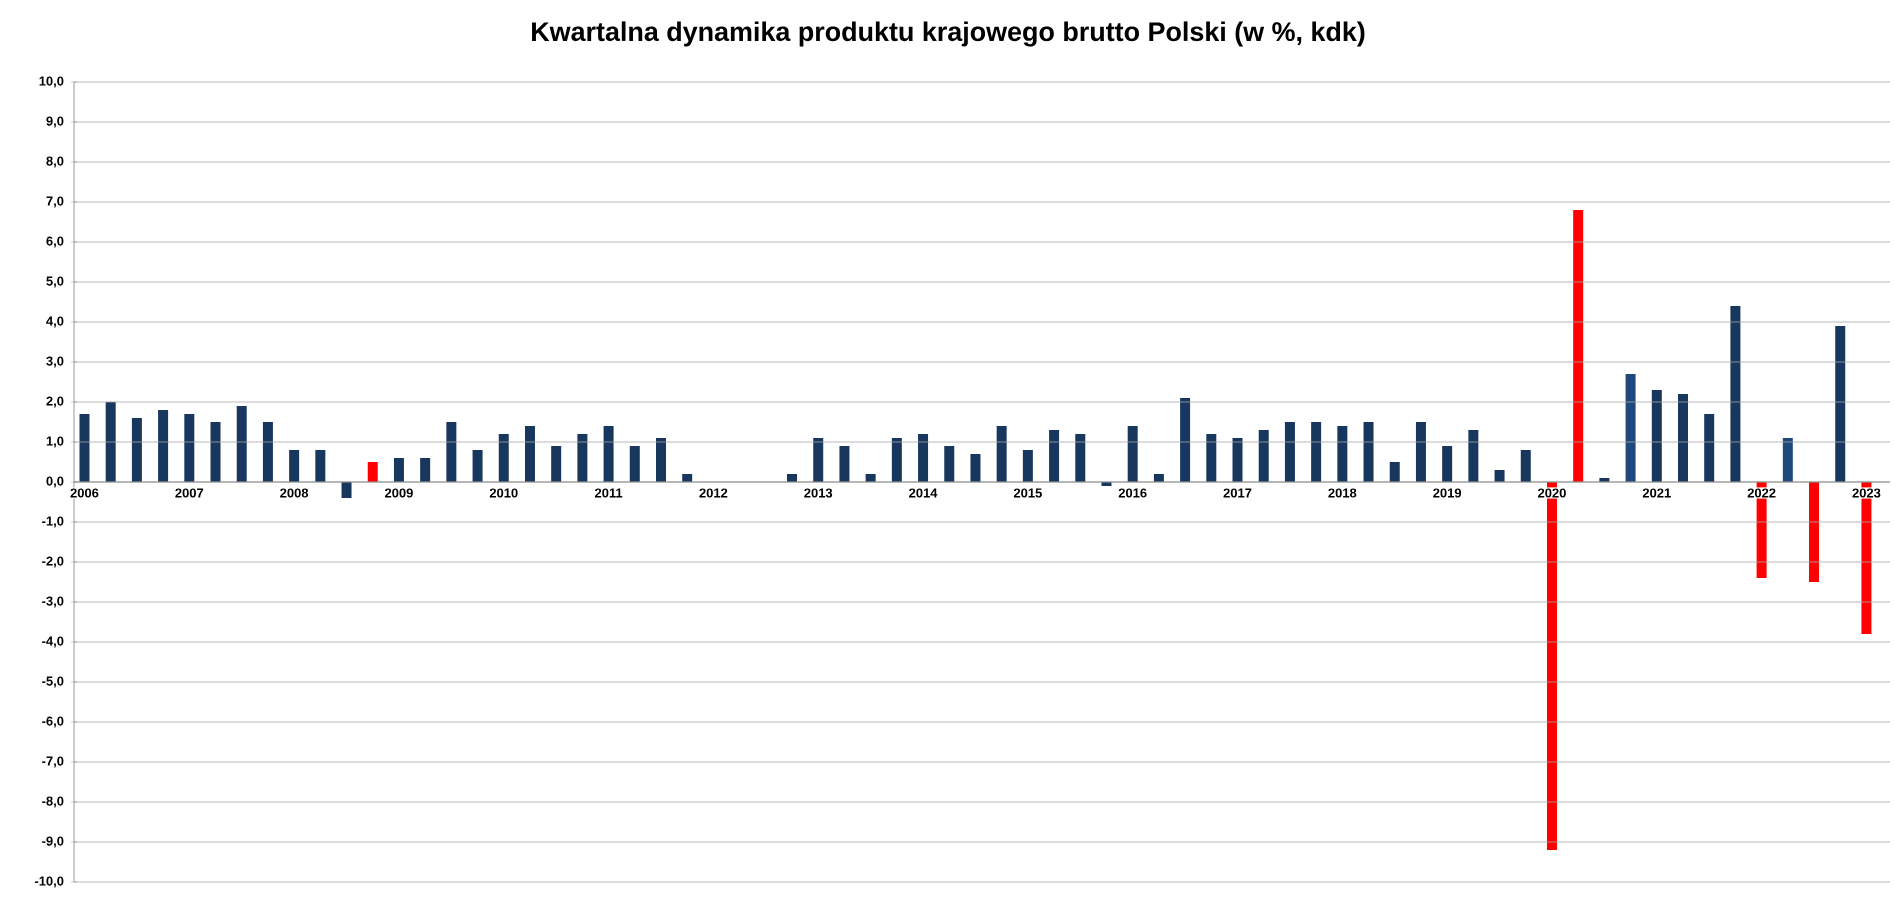 The height and width of the screenshot is (910, 1896). What do you see at coordinates (948, 34) in the screenshot?
I see `chart-title: Kwartalna dynamika produktu krajowego brutto Polski (w %, kdk)` at bounding box center [948, 34].